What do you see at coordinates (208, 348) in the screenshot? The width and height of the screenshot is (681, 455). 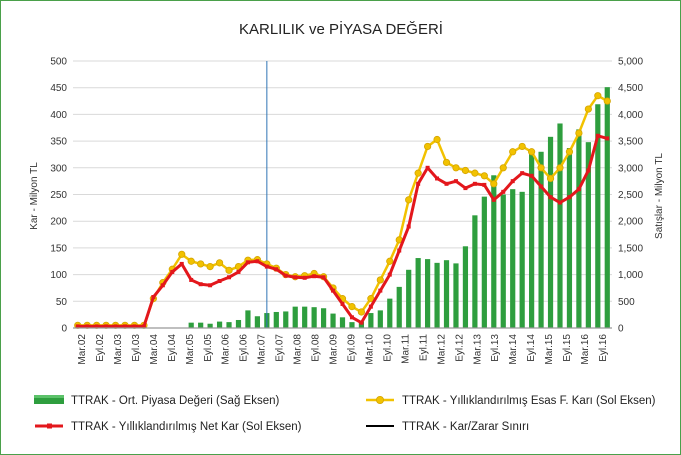 I see `x-tick-label: Eyl.05` at bounding box center [208, 348].